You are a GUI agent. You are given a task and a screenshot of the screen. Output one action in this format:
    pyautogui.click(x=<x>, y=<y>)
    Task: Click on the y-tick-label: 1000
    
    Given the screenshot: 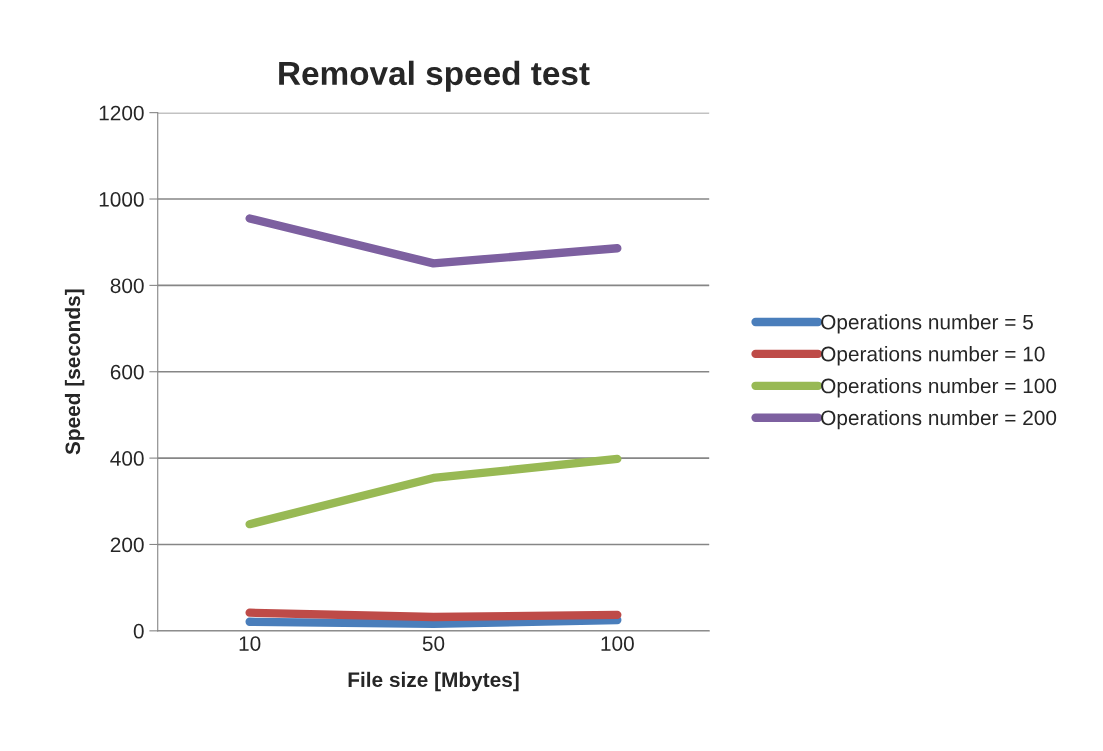 What is the action you would take?
    pyautogui.click(x=121, y=199)
    